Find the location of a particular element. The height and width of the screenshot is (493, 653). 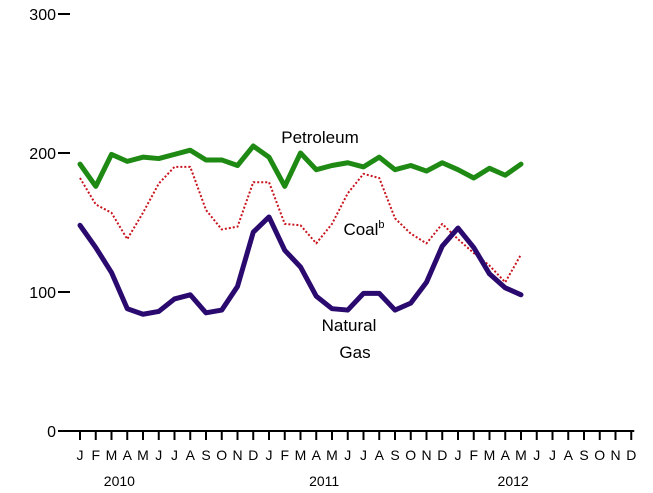

series-label-coal-name: Coal is located at coordinates (360, 229).